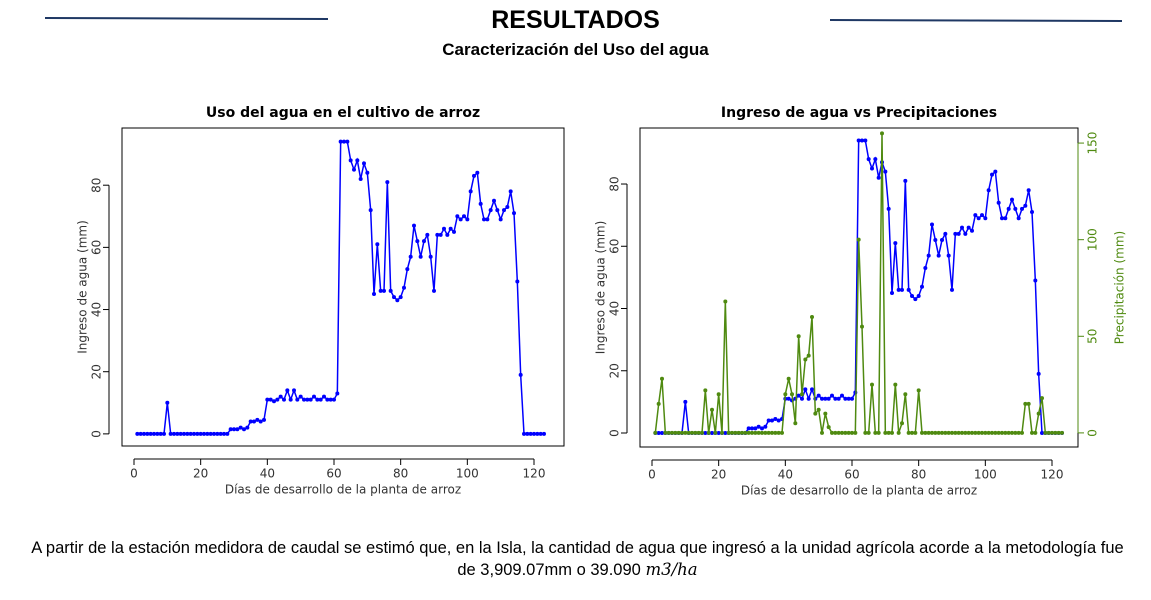 The height and width of the screenshot is (600, 1151). What do you see at coordinates (918, 475) in the screenshot?
I see `x-tick-label: 80` at bounding box center [918, 475].